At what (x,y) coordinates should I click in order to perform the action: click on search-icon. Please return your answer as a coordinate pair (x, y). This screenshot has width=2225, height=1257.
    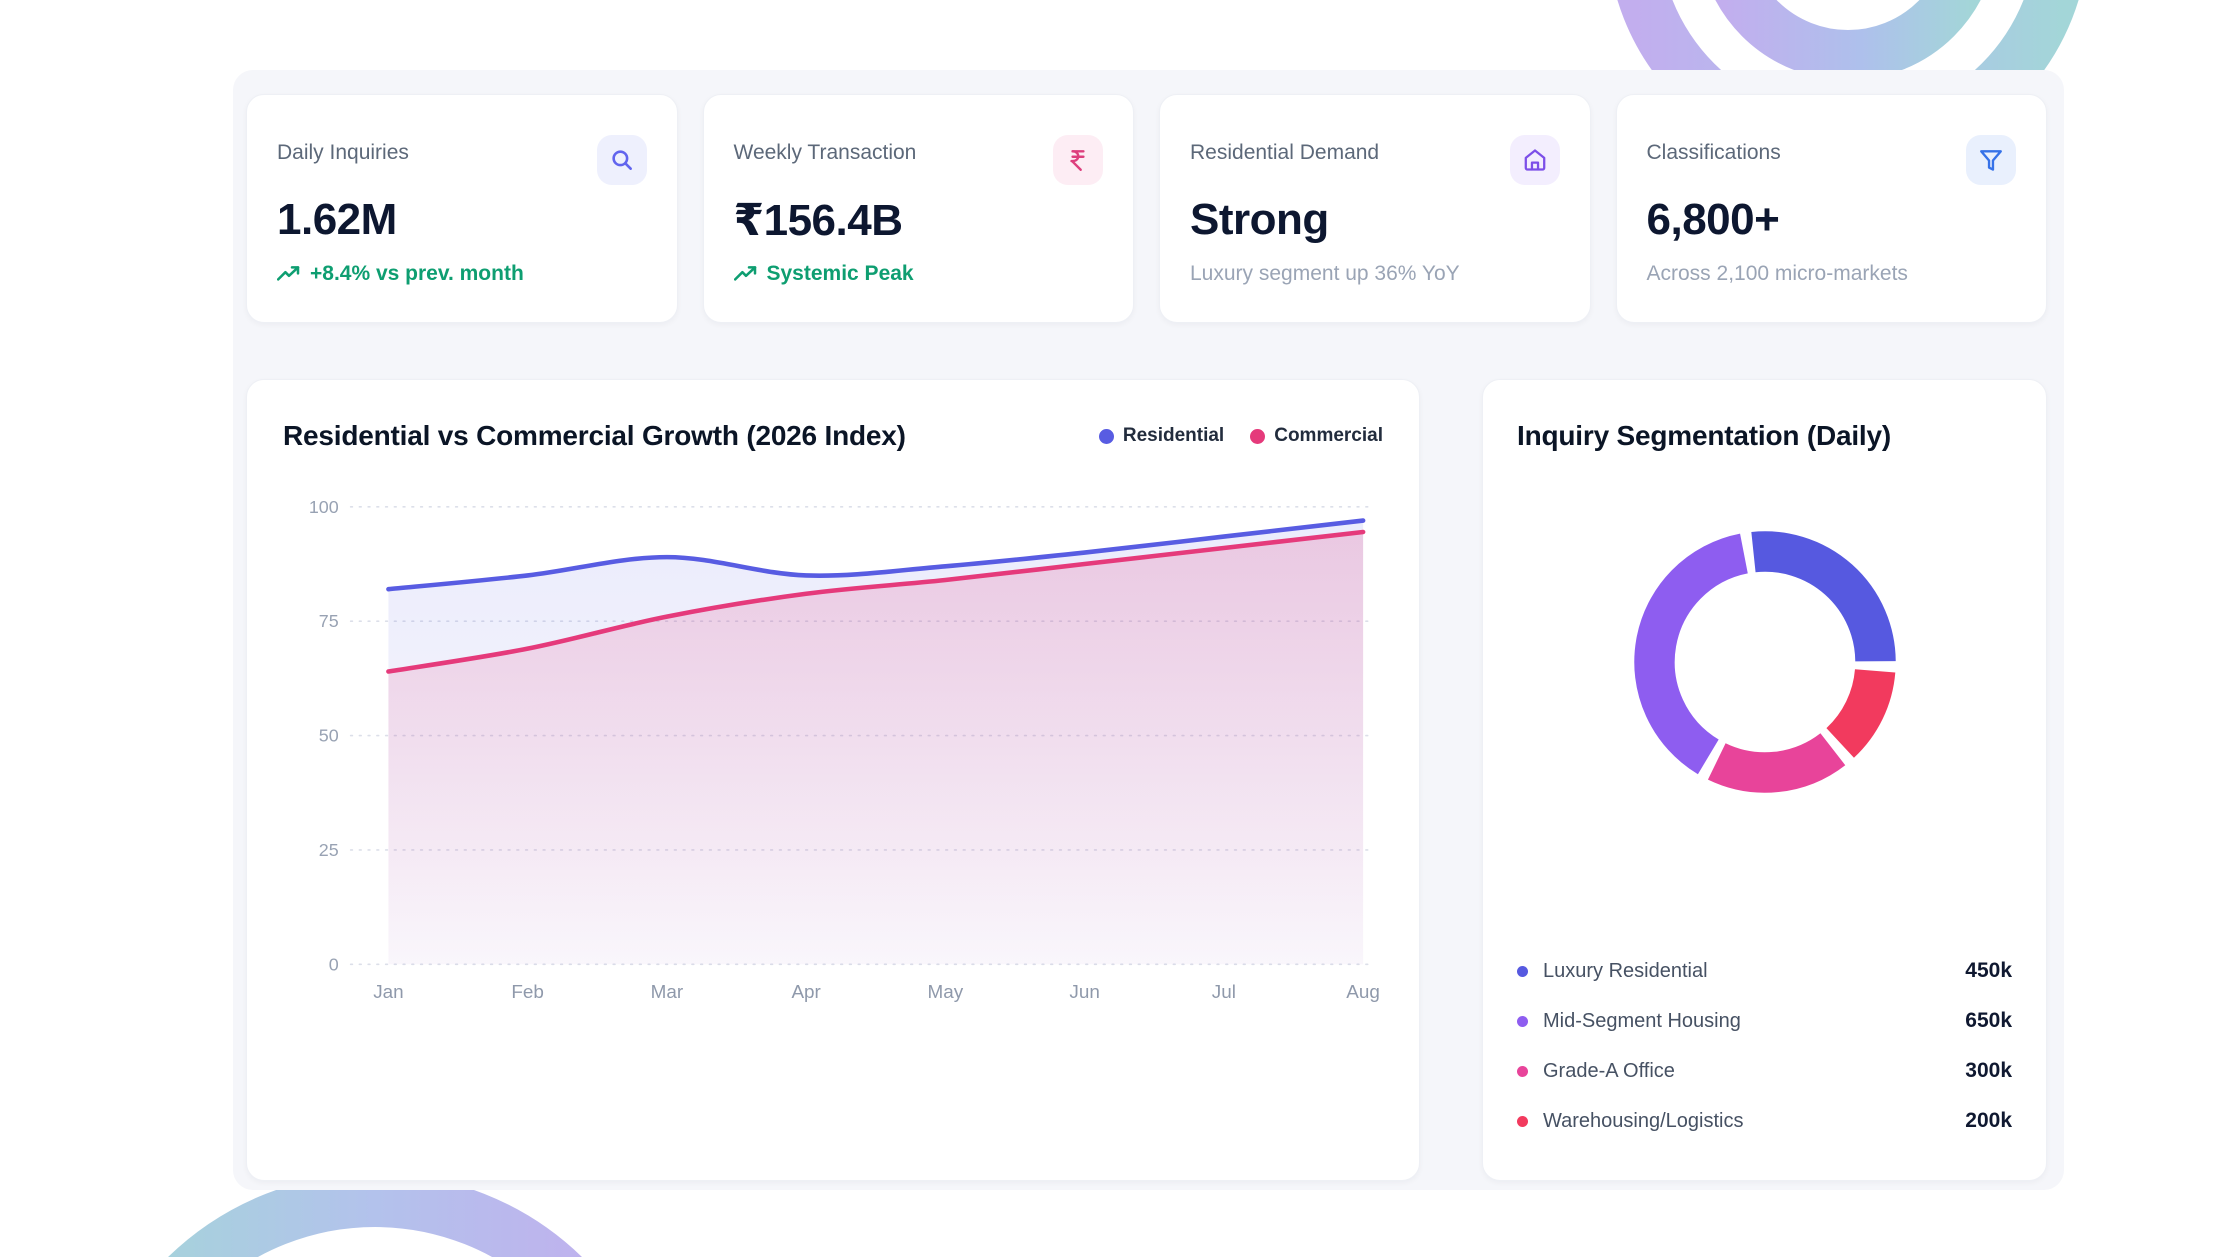
    Looking at the image, I should click on (621, 160).